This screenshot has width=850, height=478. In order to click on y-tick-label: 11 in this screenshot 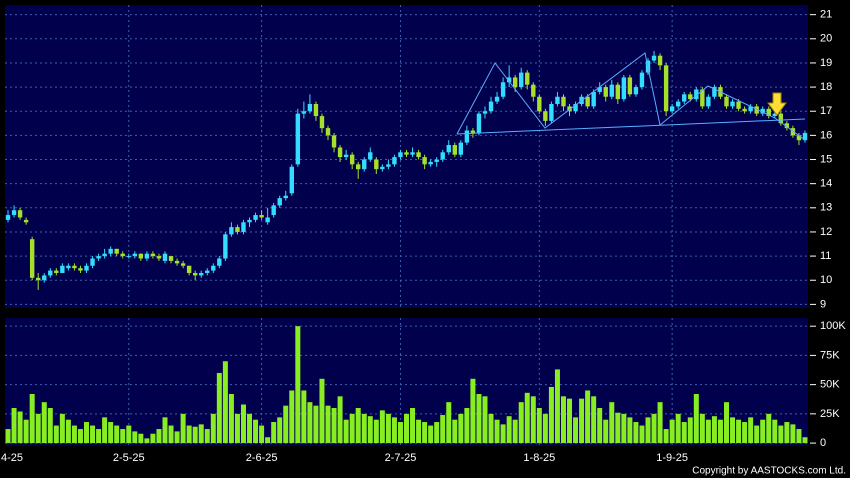, I will do `click(825, 256)`.